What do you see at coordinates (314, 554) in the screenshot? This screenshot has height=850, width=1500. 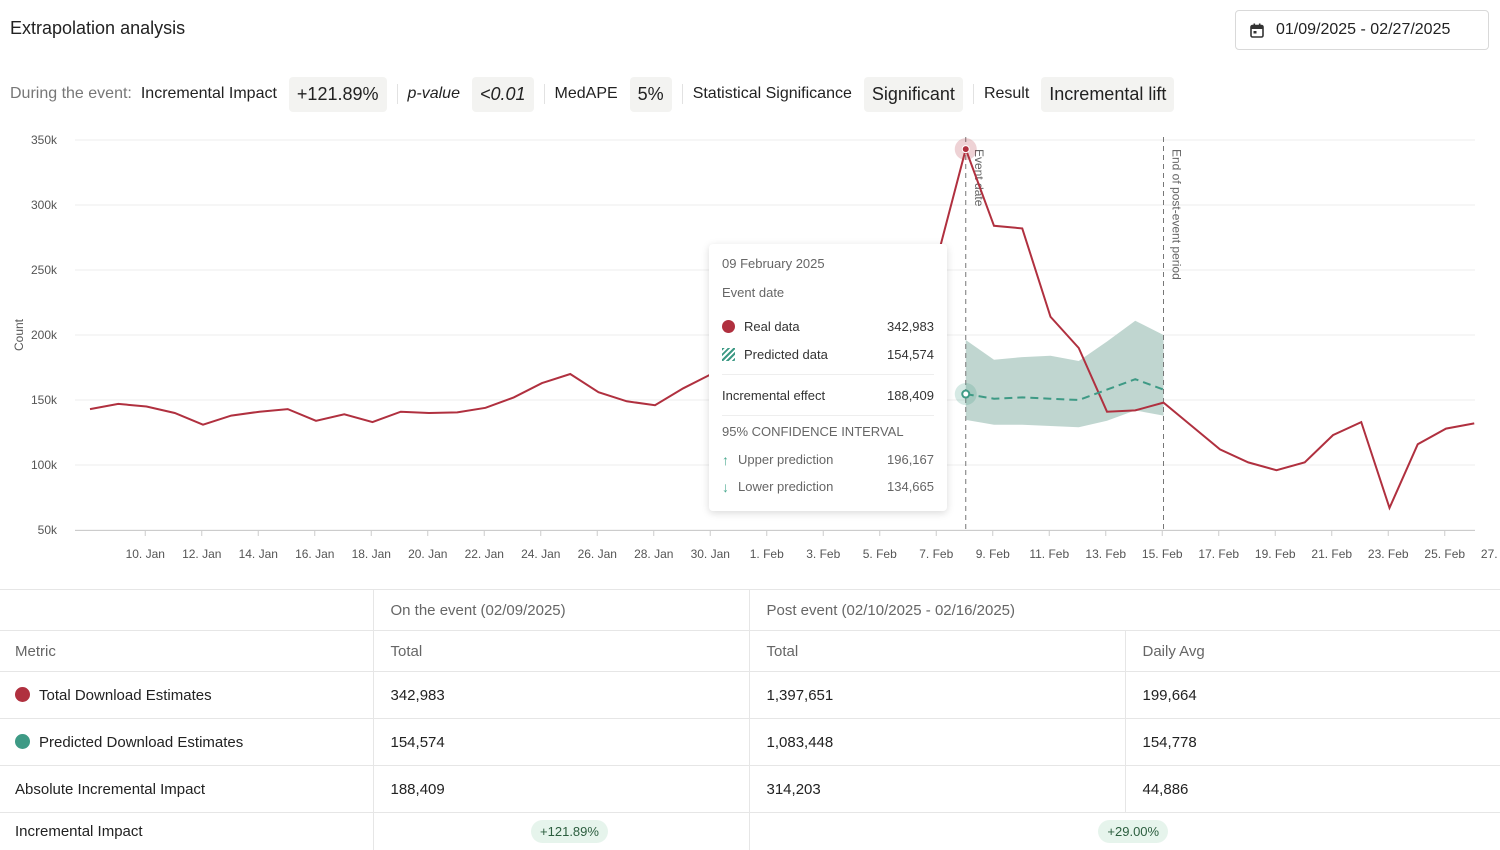 I see `x-tick-label: 16. Jan` at bounding box center [314, 554].